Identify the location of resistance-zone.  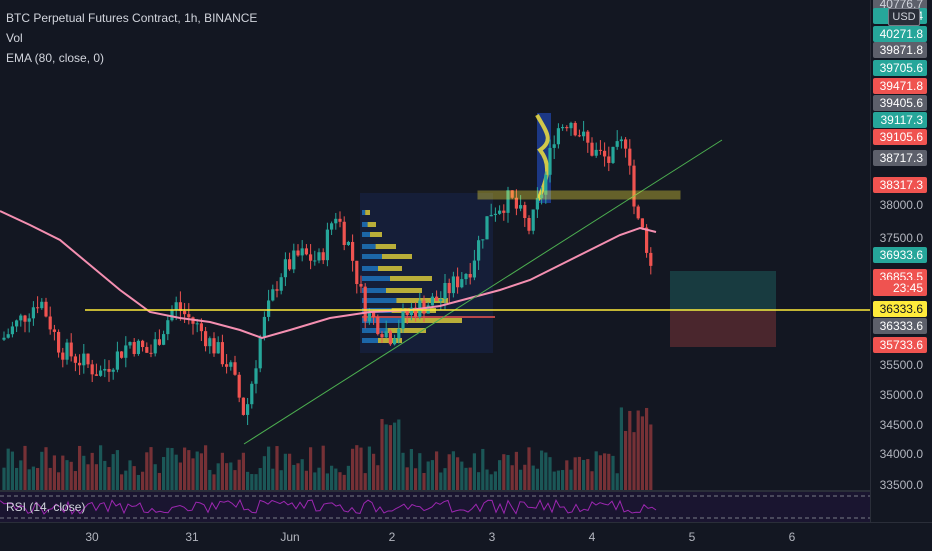
(579, 195).